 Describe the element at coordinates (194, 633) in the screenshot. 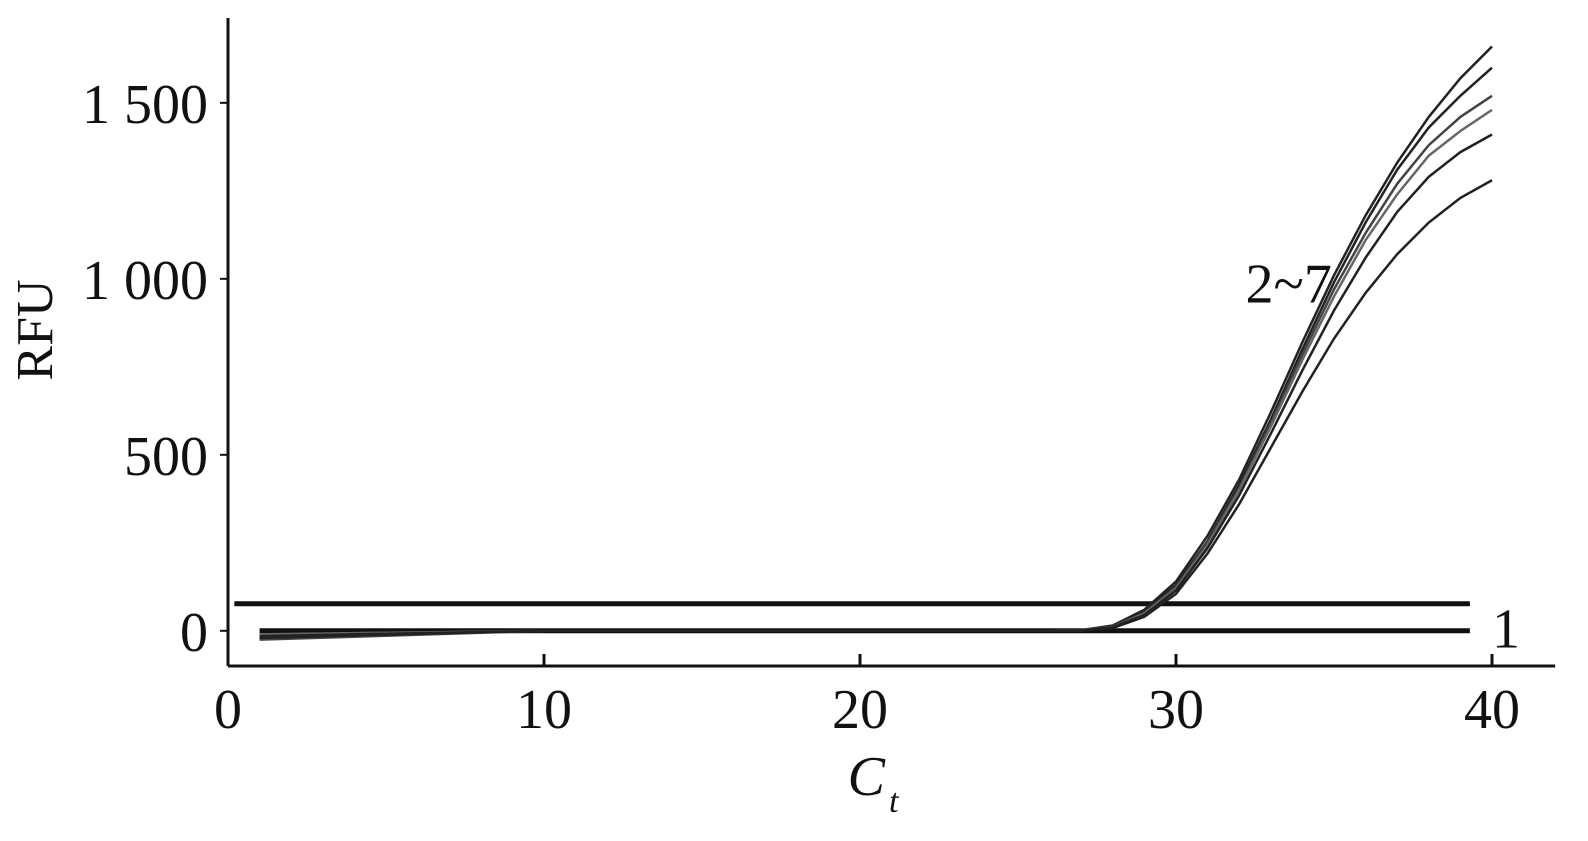

I see `y-tick-label: 0` at that location.